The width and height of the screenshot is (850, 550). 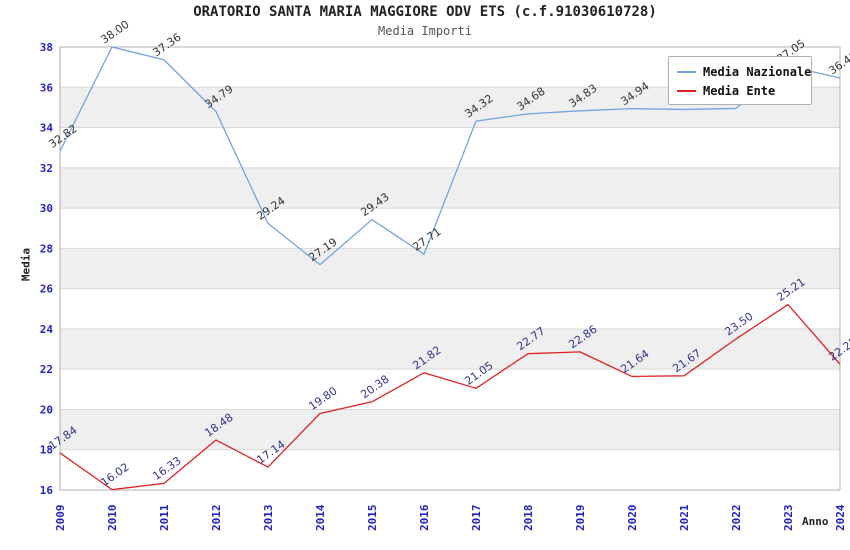 What do you see at coordinates (686, 90) in the screenshot?
I see `legend-line-swatch-ente` at bounding box center [686, 90].